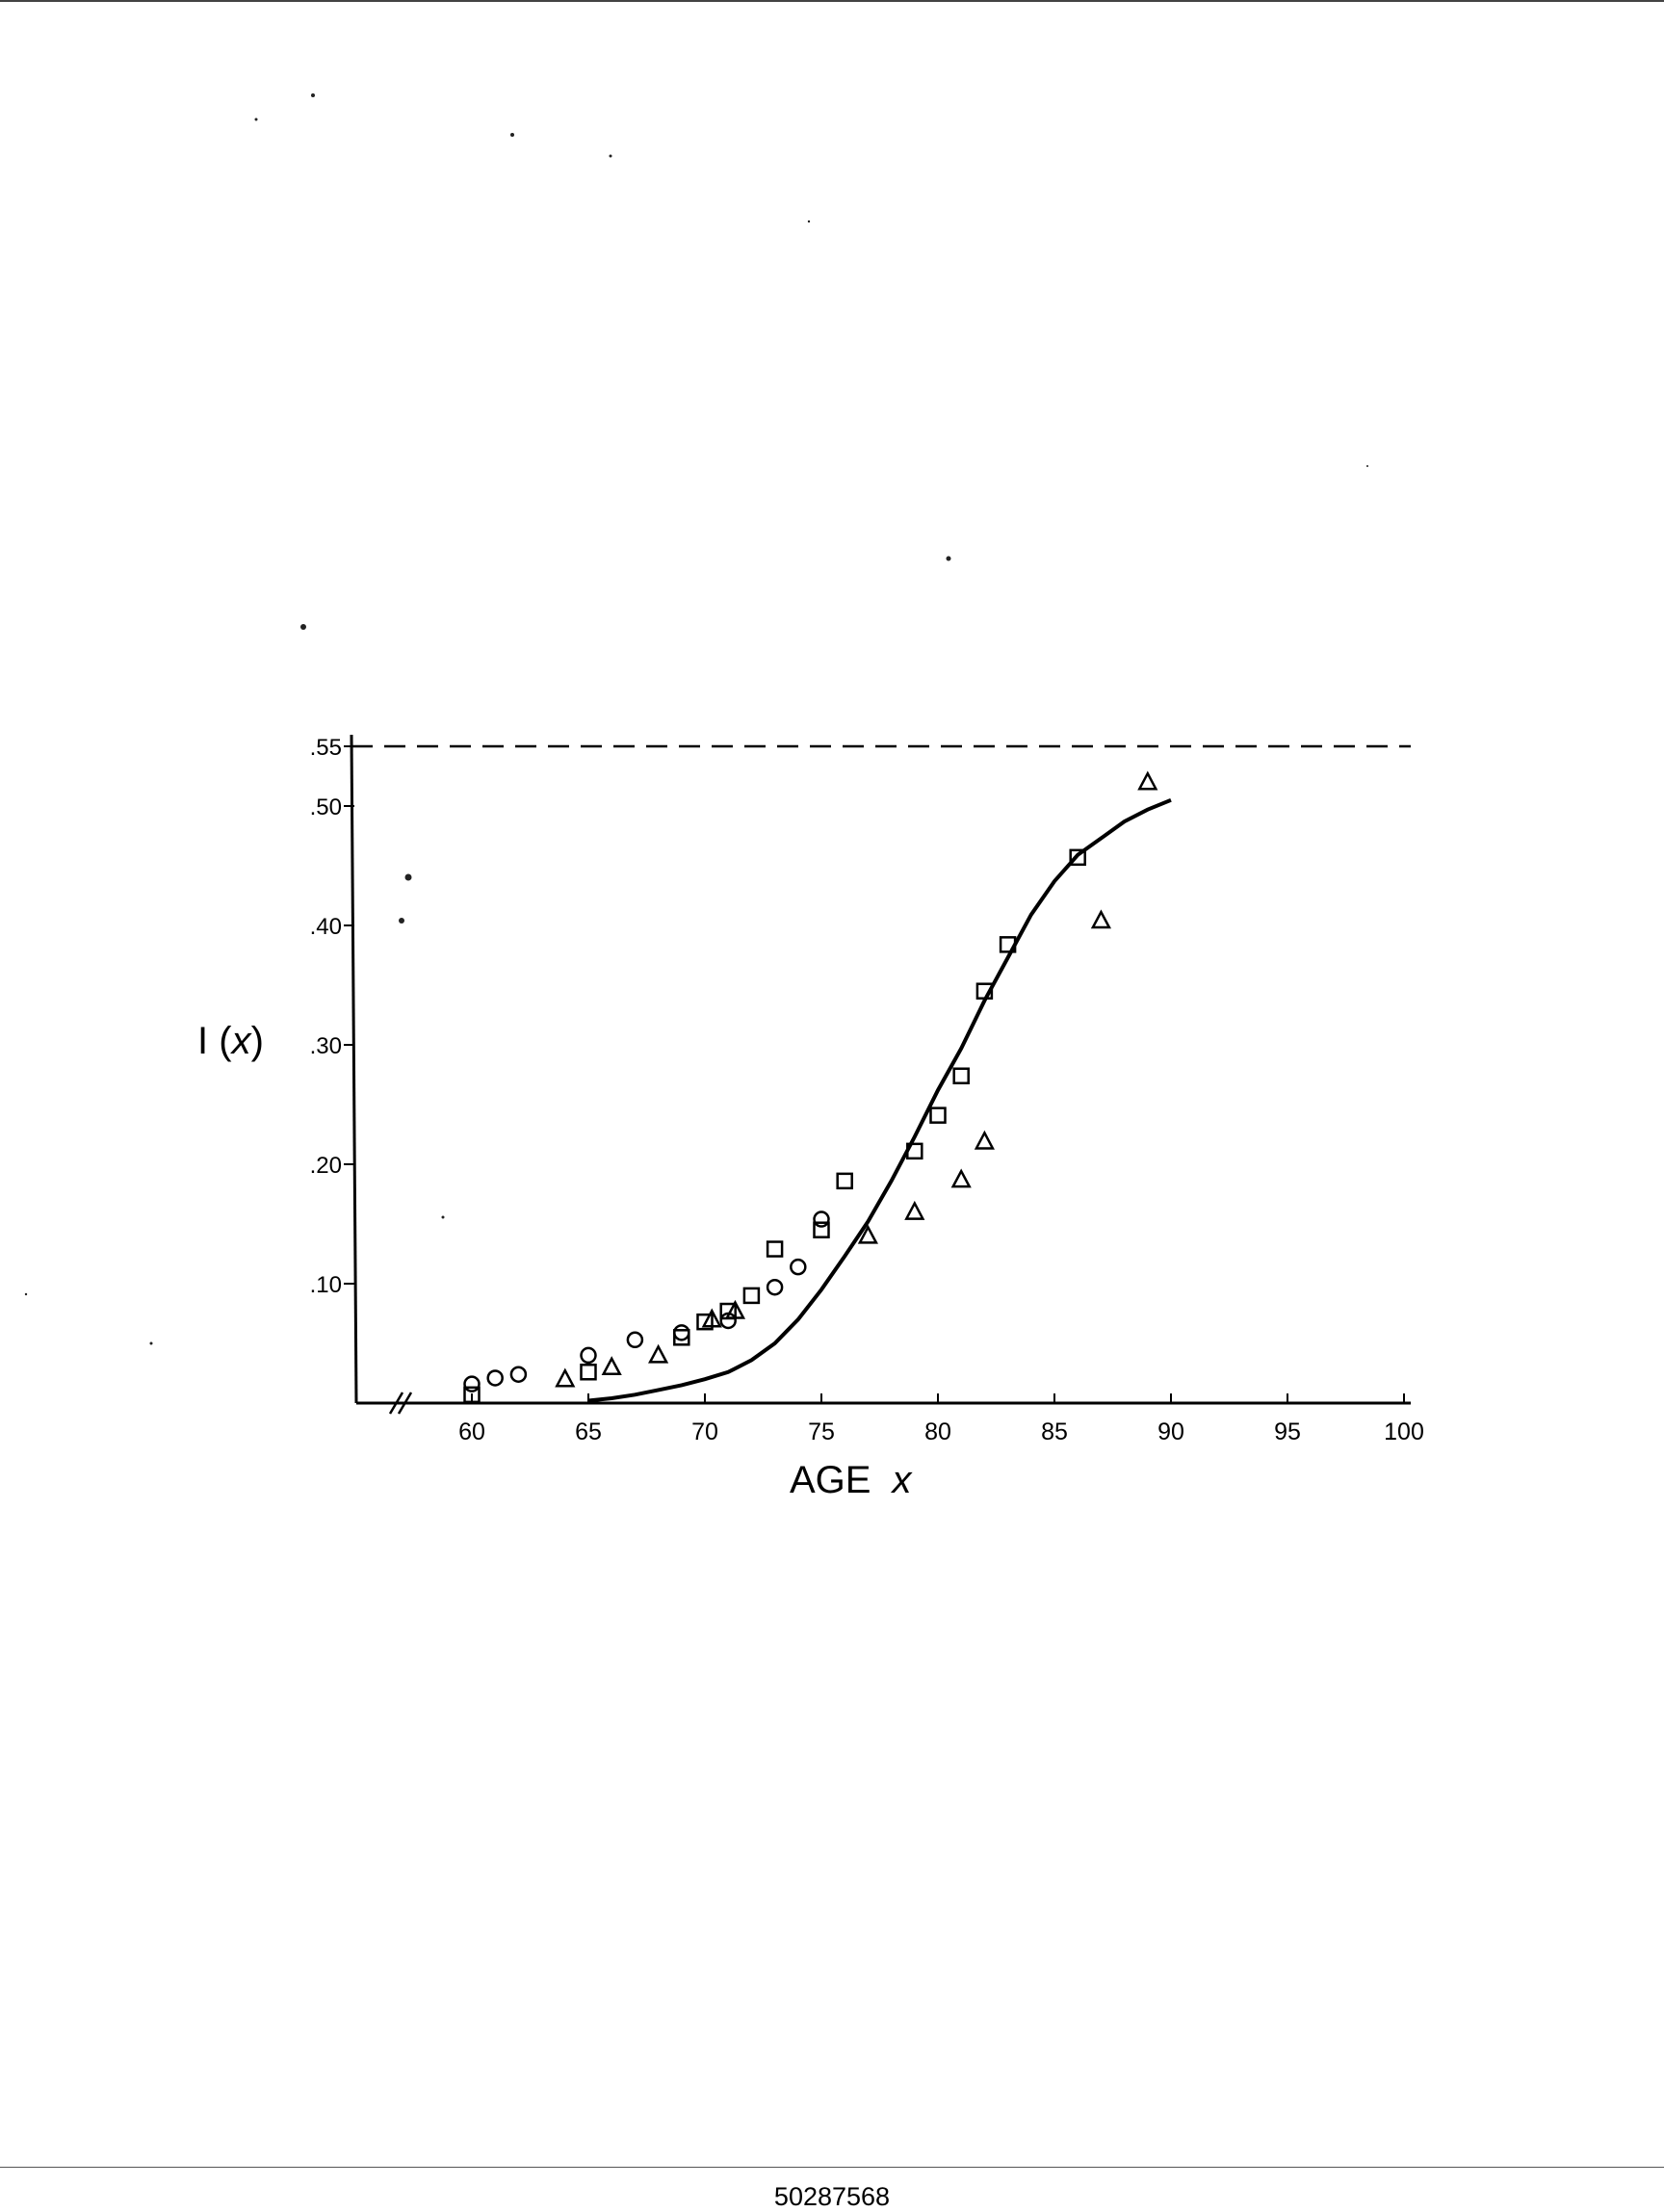  What do you see at coordinates (832, 2196) in the screenshot?
I see `document-number: 50287568` at bounding box center [832, 2196].